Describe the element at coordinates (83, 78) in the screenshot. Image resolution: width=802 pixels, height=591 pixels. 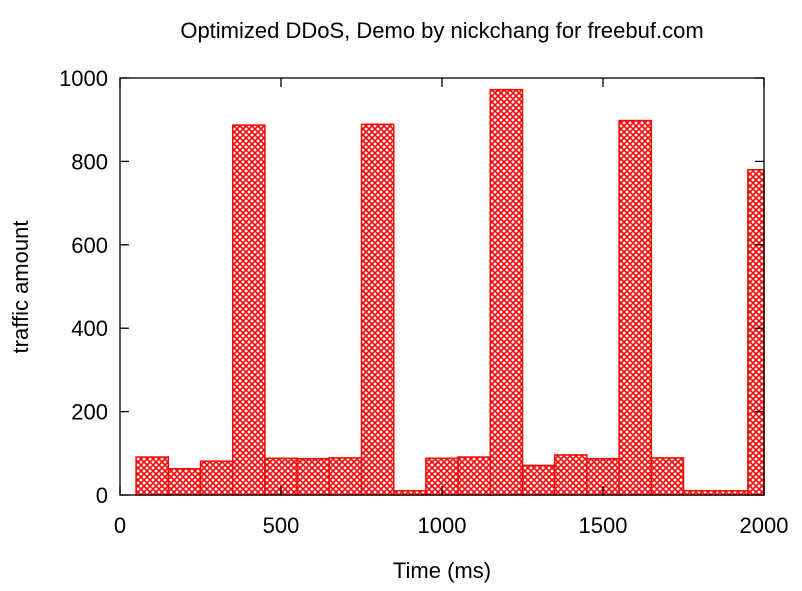
I see `y-tick-label-1000: 1000` at that location.